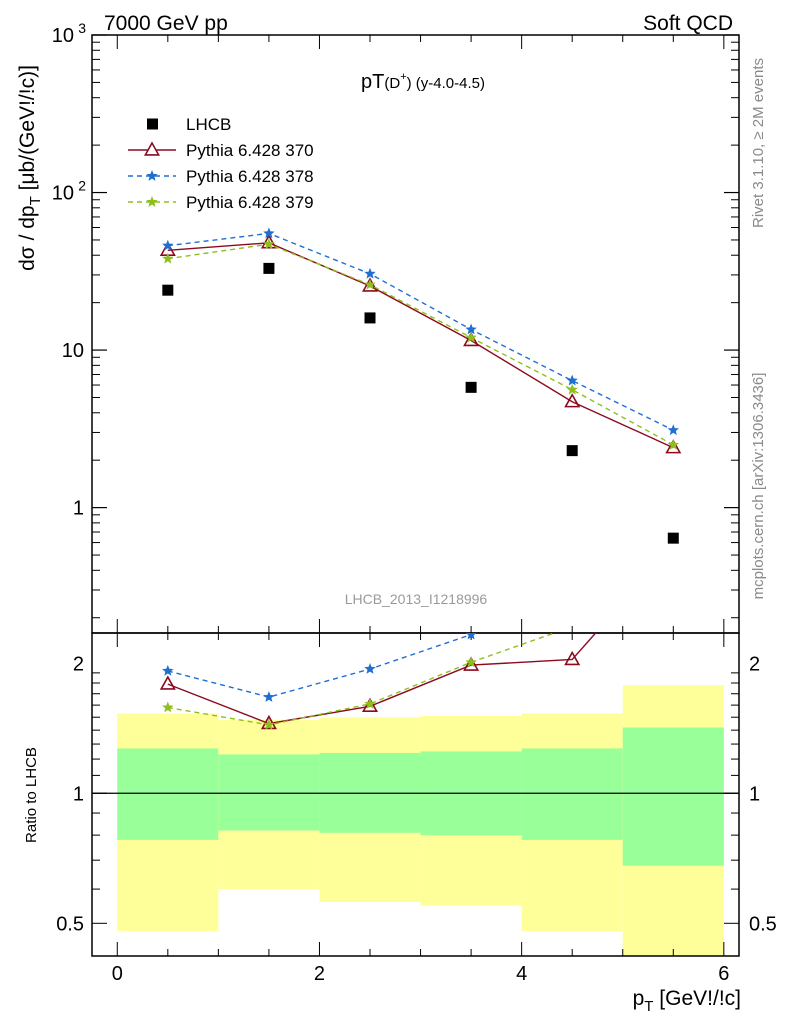 This screenshot has width=786, height=1024. What do you see at coordinates (31, 795) in the screenshot?
I see `ratio-ylabel: Ratio to LHCB` at bounding box center [31, 795].